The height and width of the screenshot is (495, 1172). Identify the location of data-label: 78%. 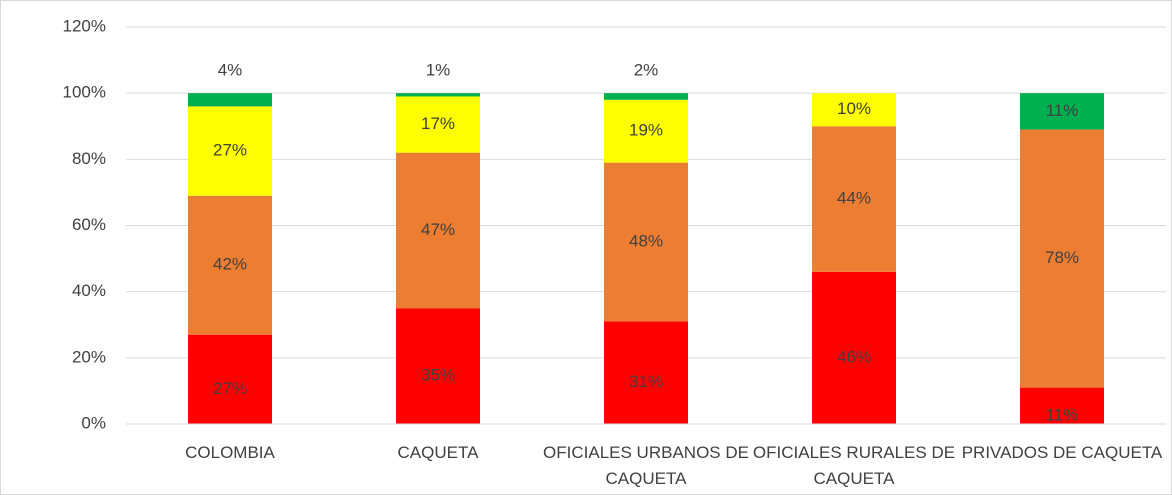
(1062, 257).